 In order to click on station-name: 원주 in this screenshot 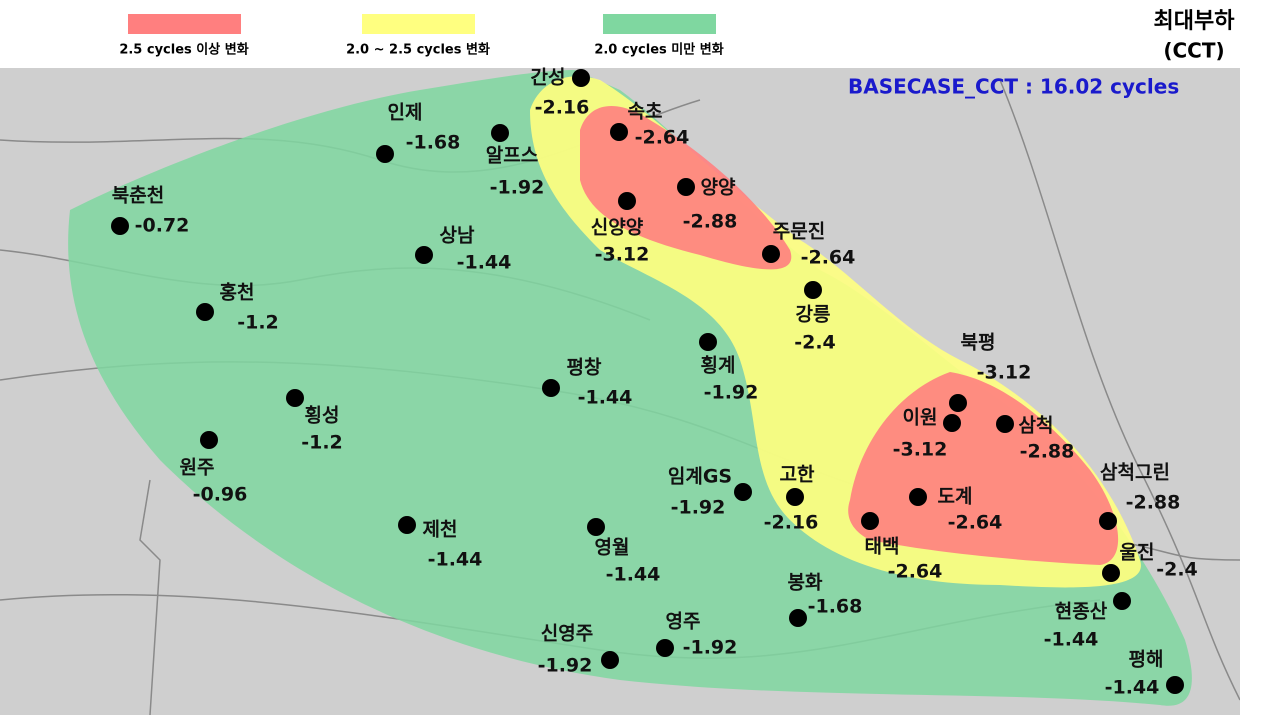, I will do `click(197, 468)`.